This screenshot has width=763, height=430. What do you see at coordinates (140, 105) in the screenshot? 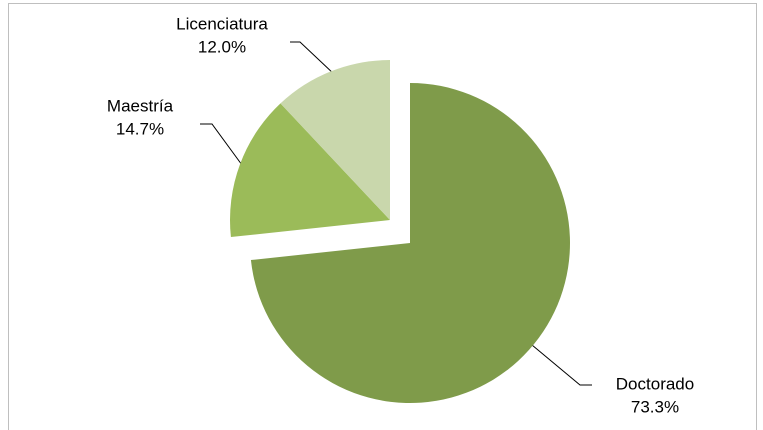
I see `slice-label: Maestría` at bounding box center [140, 105].